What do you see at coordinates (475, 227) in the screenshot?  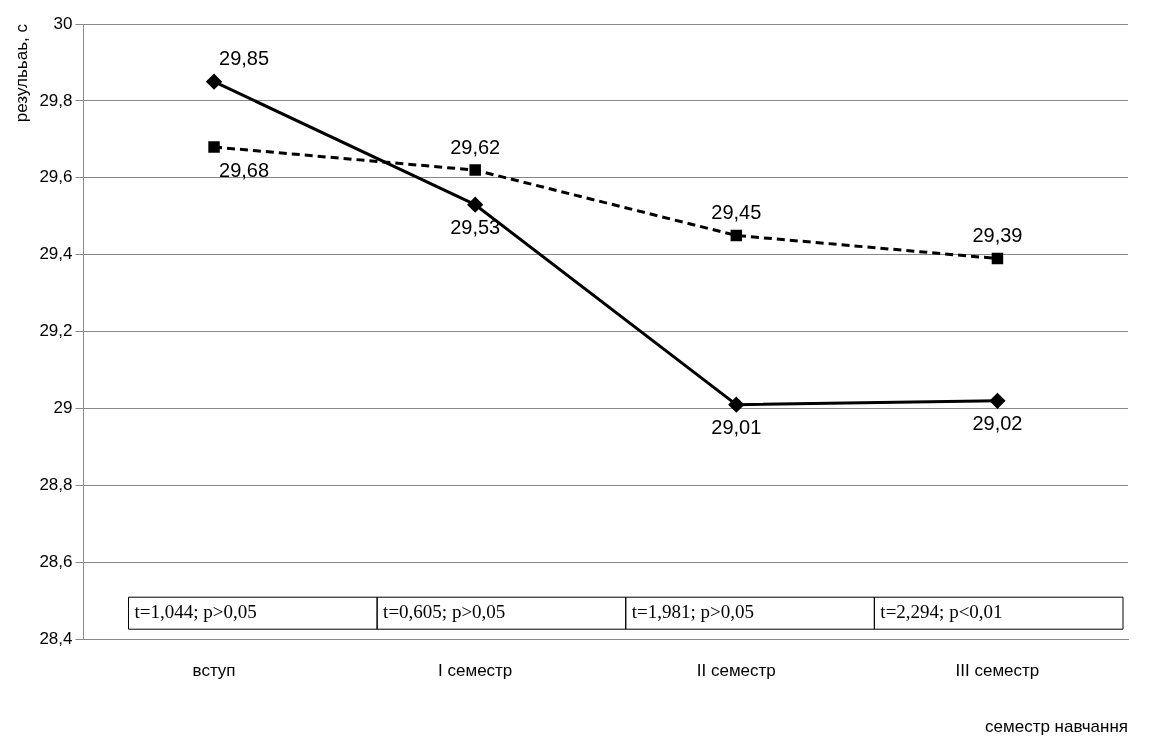 I see `data-label: 29,53` at bounding box center [475, 227].